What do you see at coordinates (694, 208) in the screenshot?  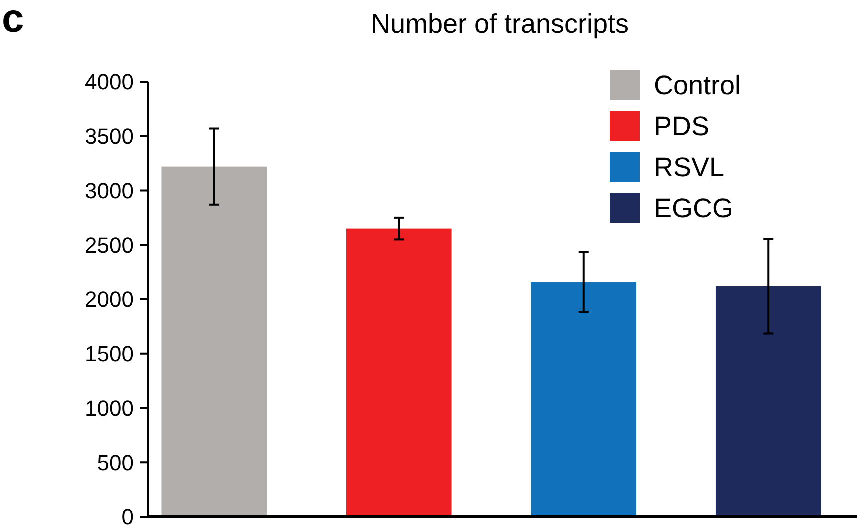 I see `legend-label: EGCG` at bounding box center [694, 208].